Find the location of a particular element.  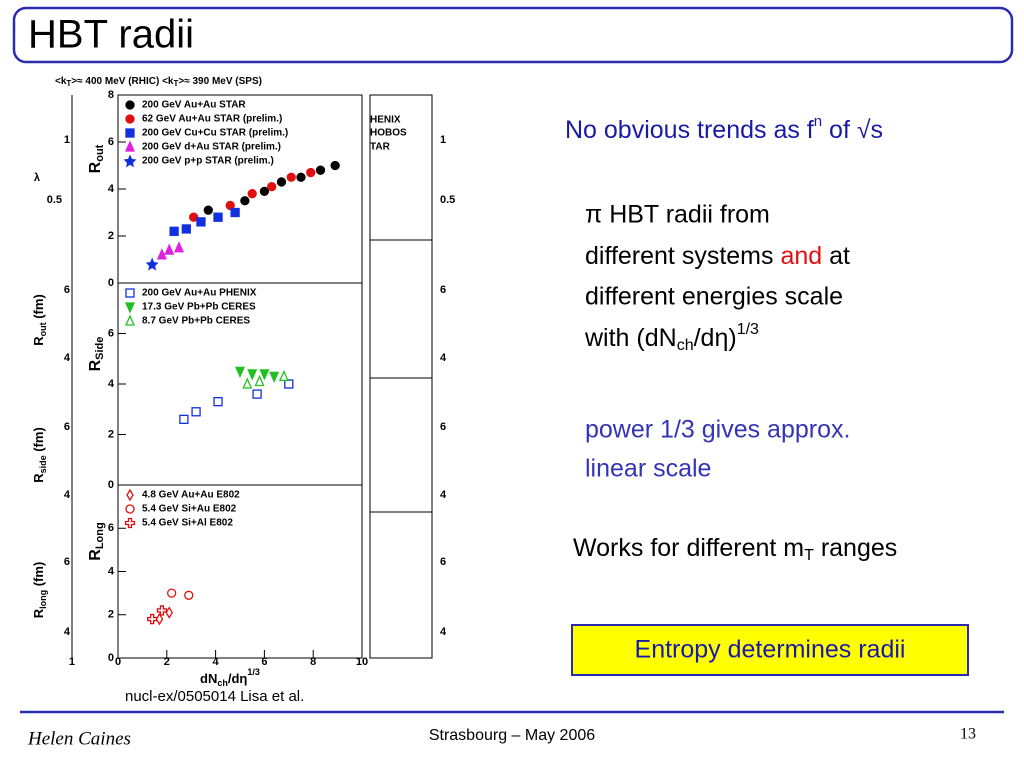

legend-entry: 200 GeV p+p STAR (prelim.) is located at coordinates (208, 161).